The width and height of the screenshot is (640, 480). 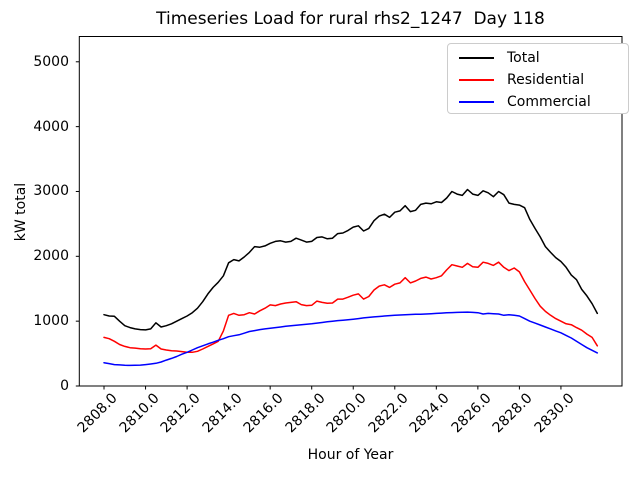 I want to click on y-tick-label-4000: 4000, so click(x=51, y=126).